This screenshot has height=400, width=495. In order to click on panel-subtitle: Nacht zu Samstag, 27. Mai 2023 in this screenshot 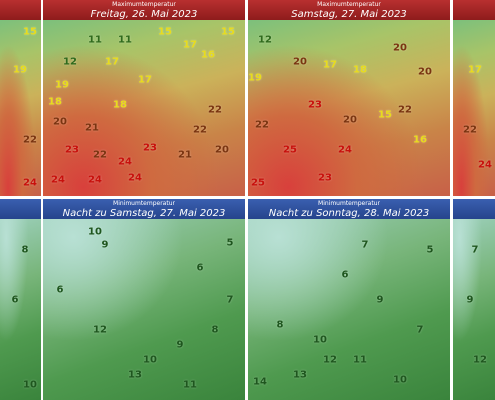, I will do `click(144, 213)`.